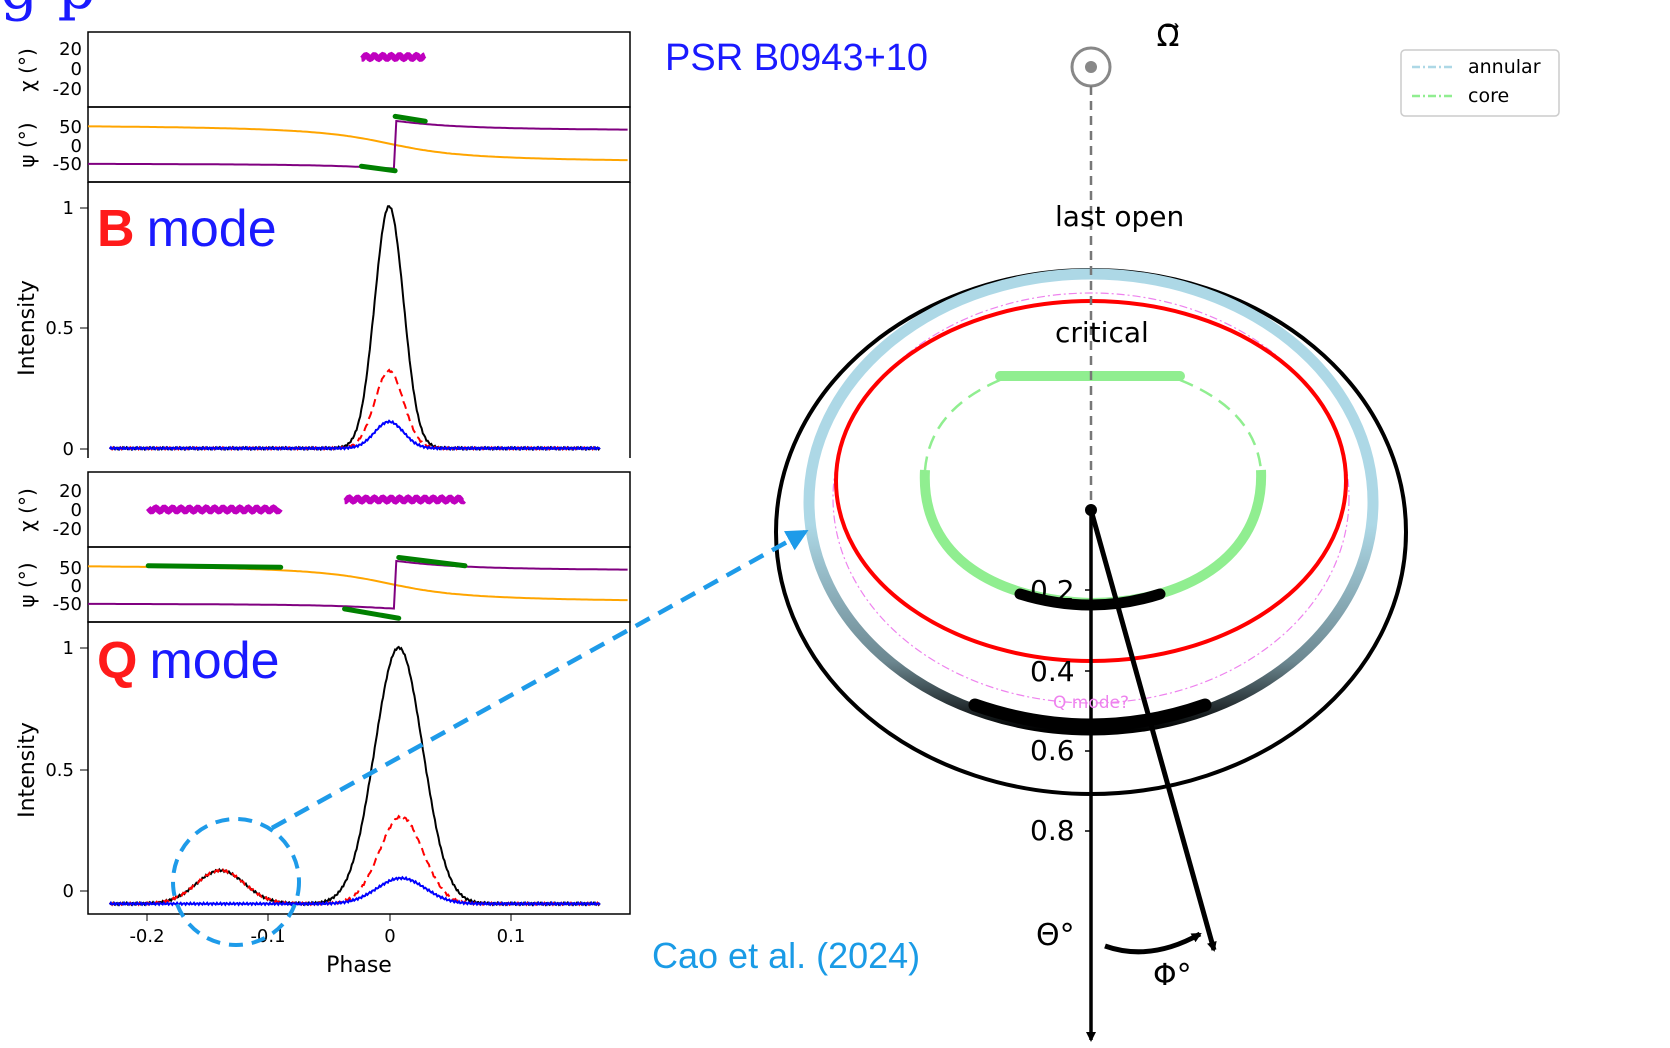 The height and width of the screenshot is (1048, 1670). I want to click on intensity-red-q, so click(354, 860).